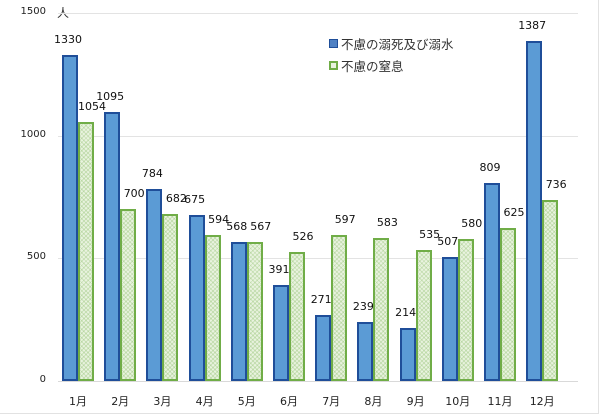 The height and width of the screenshot is (416, 600). What do you see at coordinates (556, 185) in the screenshot?
I see `data-label: 736` at bounding box center [556, 185].